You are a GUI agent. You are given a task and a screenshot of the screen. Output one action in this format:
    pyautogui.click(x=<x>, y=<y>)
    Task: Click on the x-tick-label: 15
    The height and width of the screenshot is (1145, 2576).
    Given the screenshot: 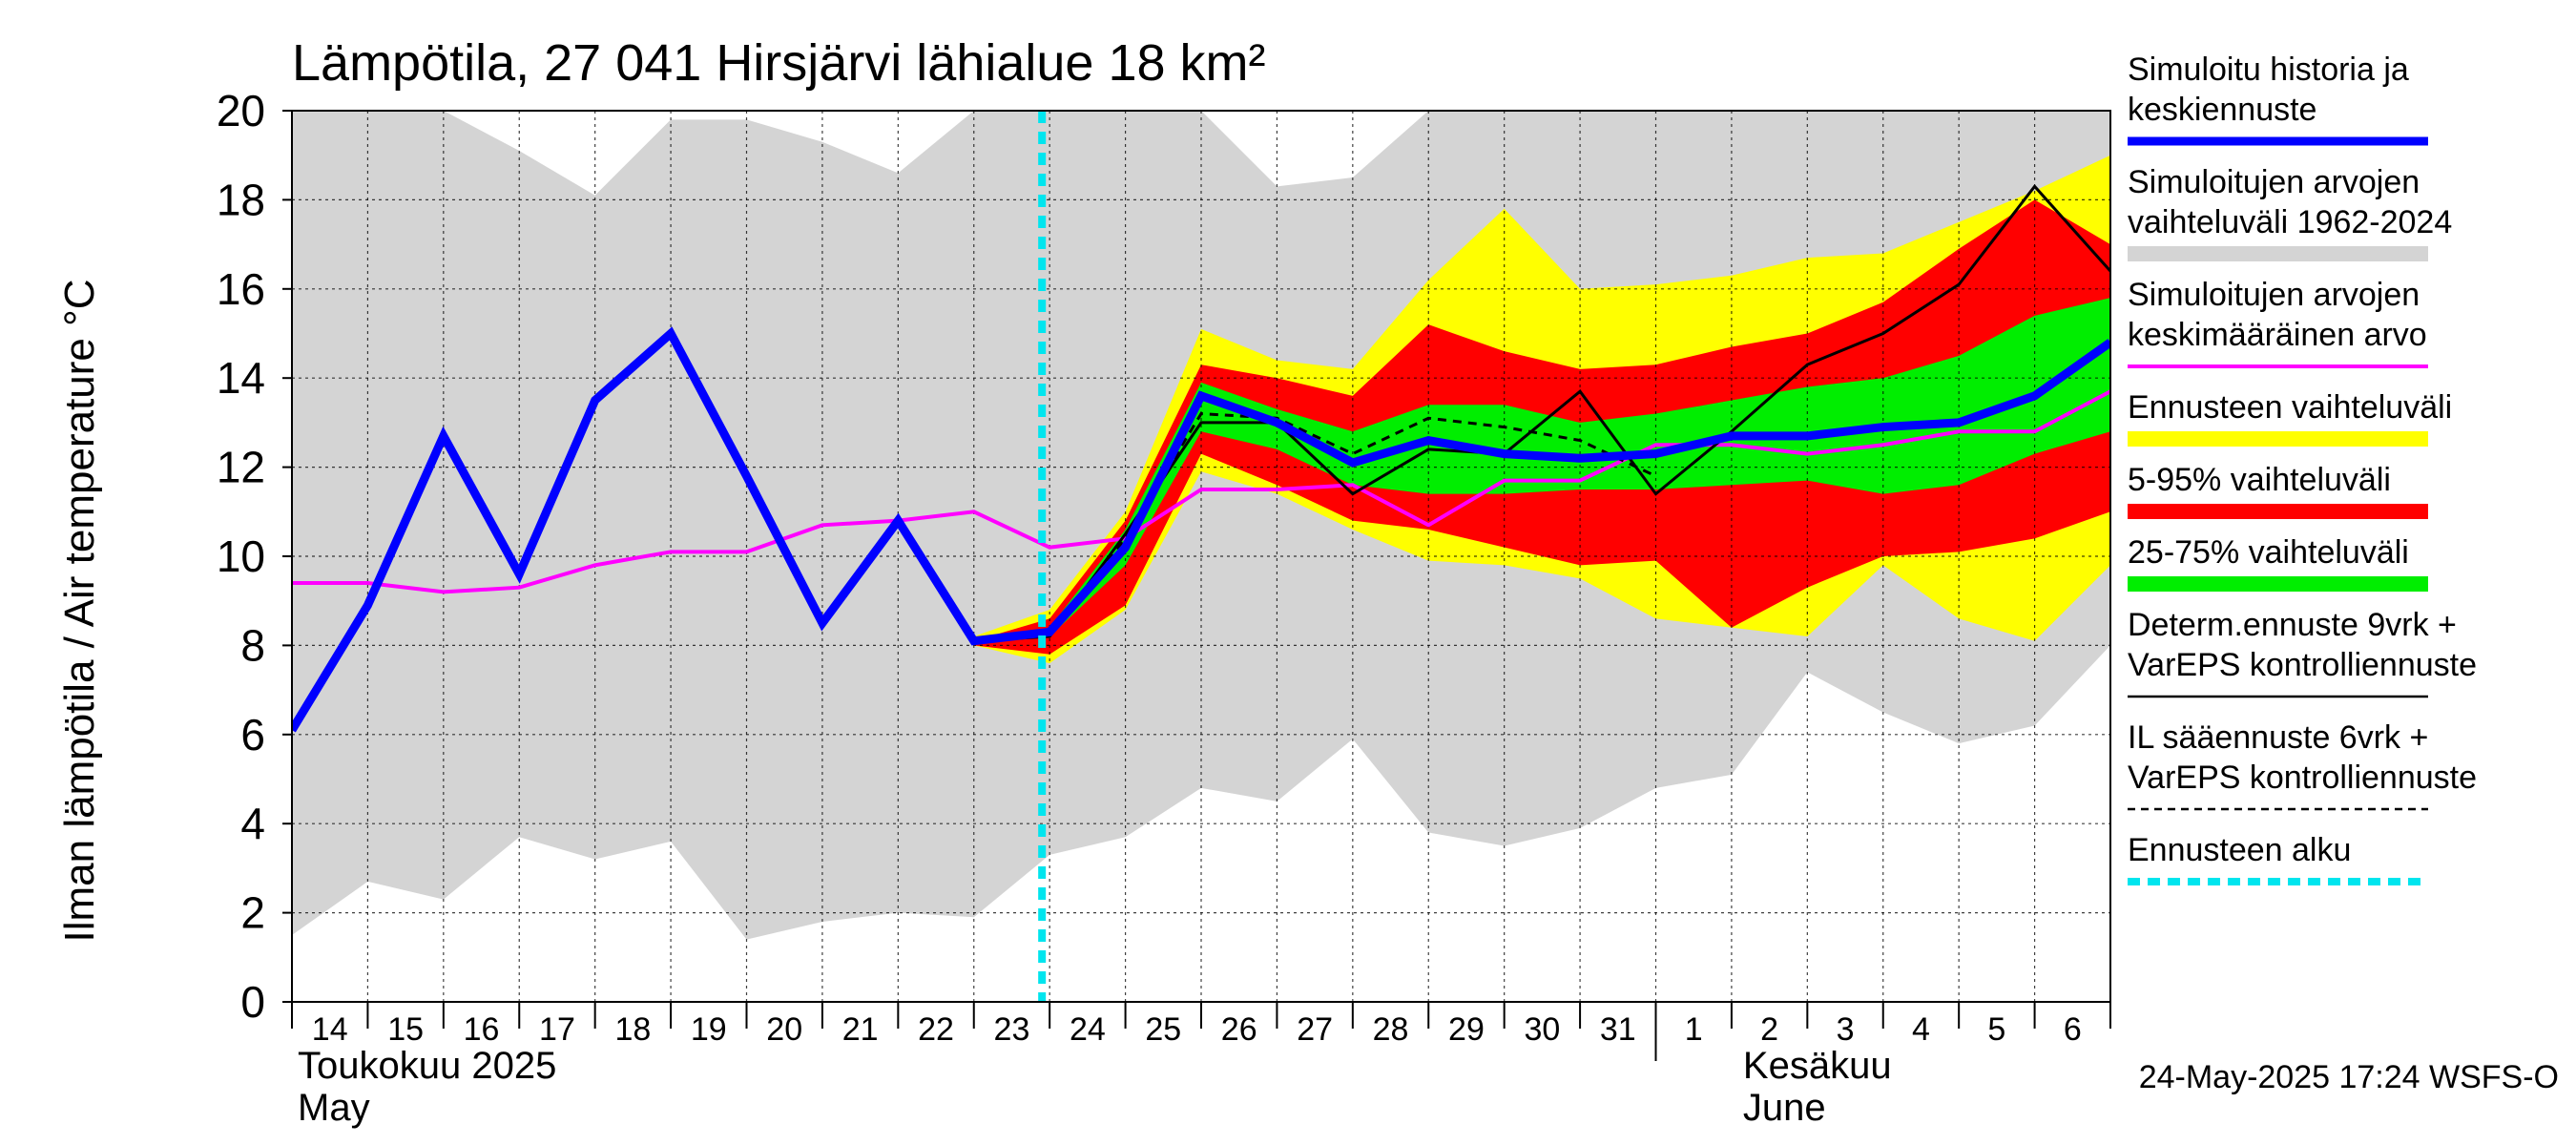 What is the action you would take?
    pyautogui.click(x=405, y=1029)
    